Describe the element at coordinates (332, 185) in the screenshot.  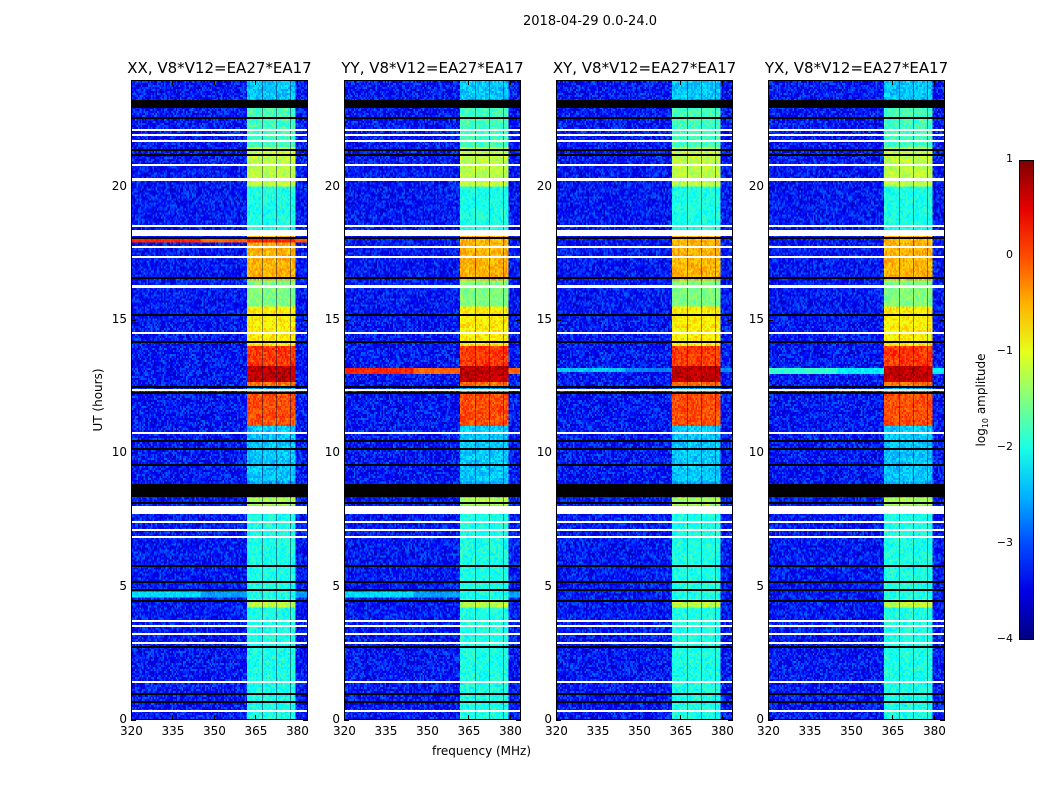
I see `y-tick-label: 20` at that location.